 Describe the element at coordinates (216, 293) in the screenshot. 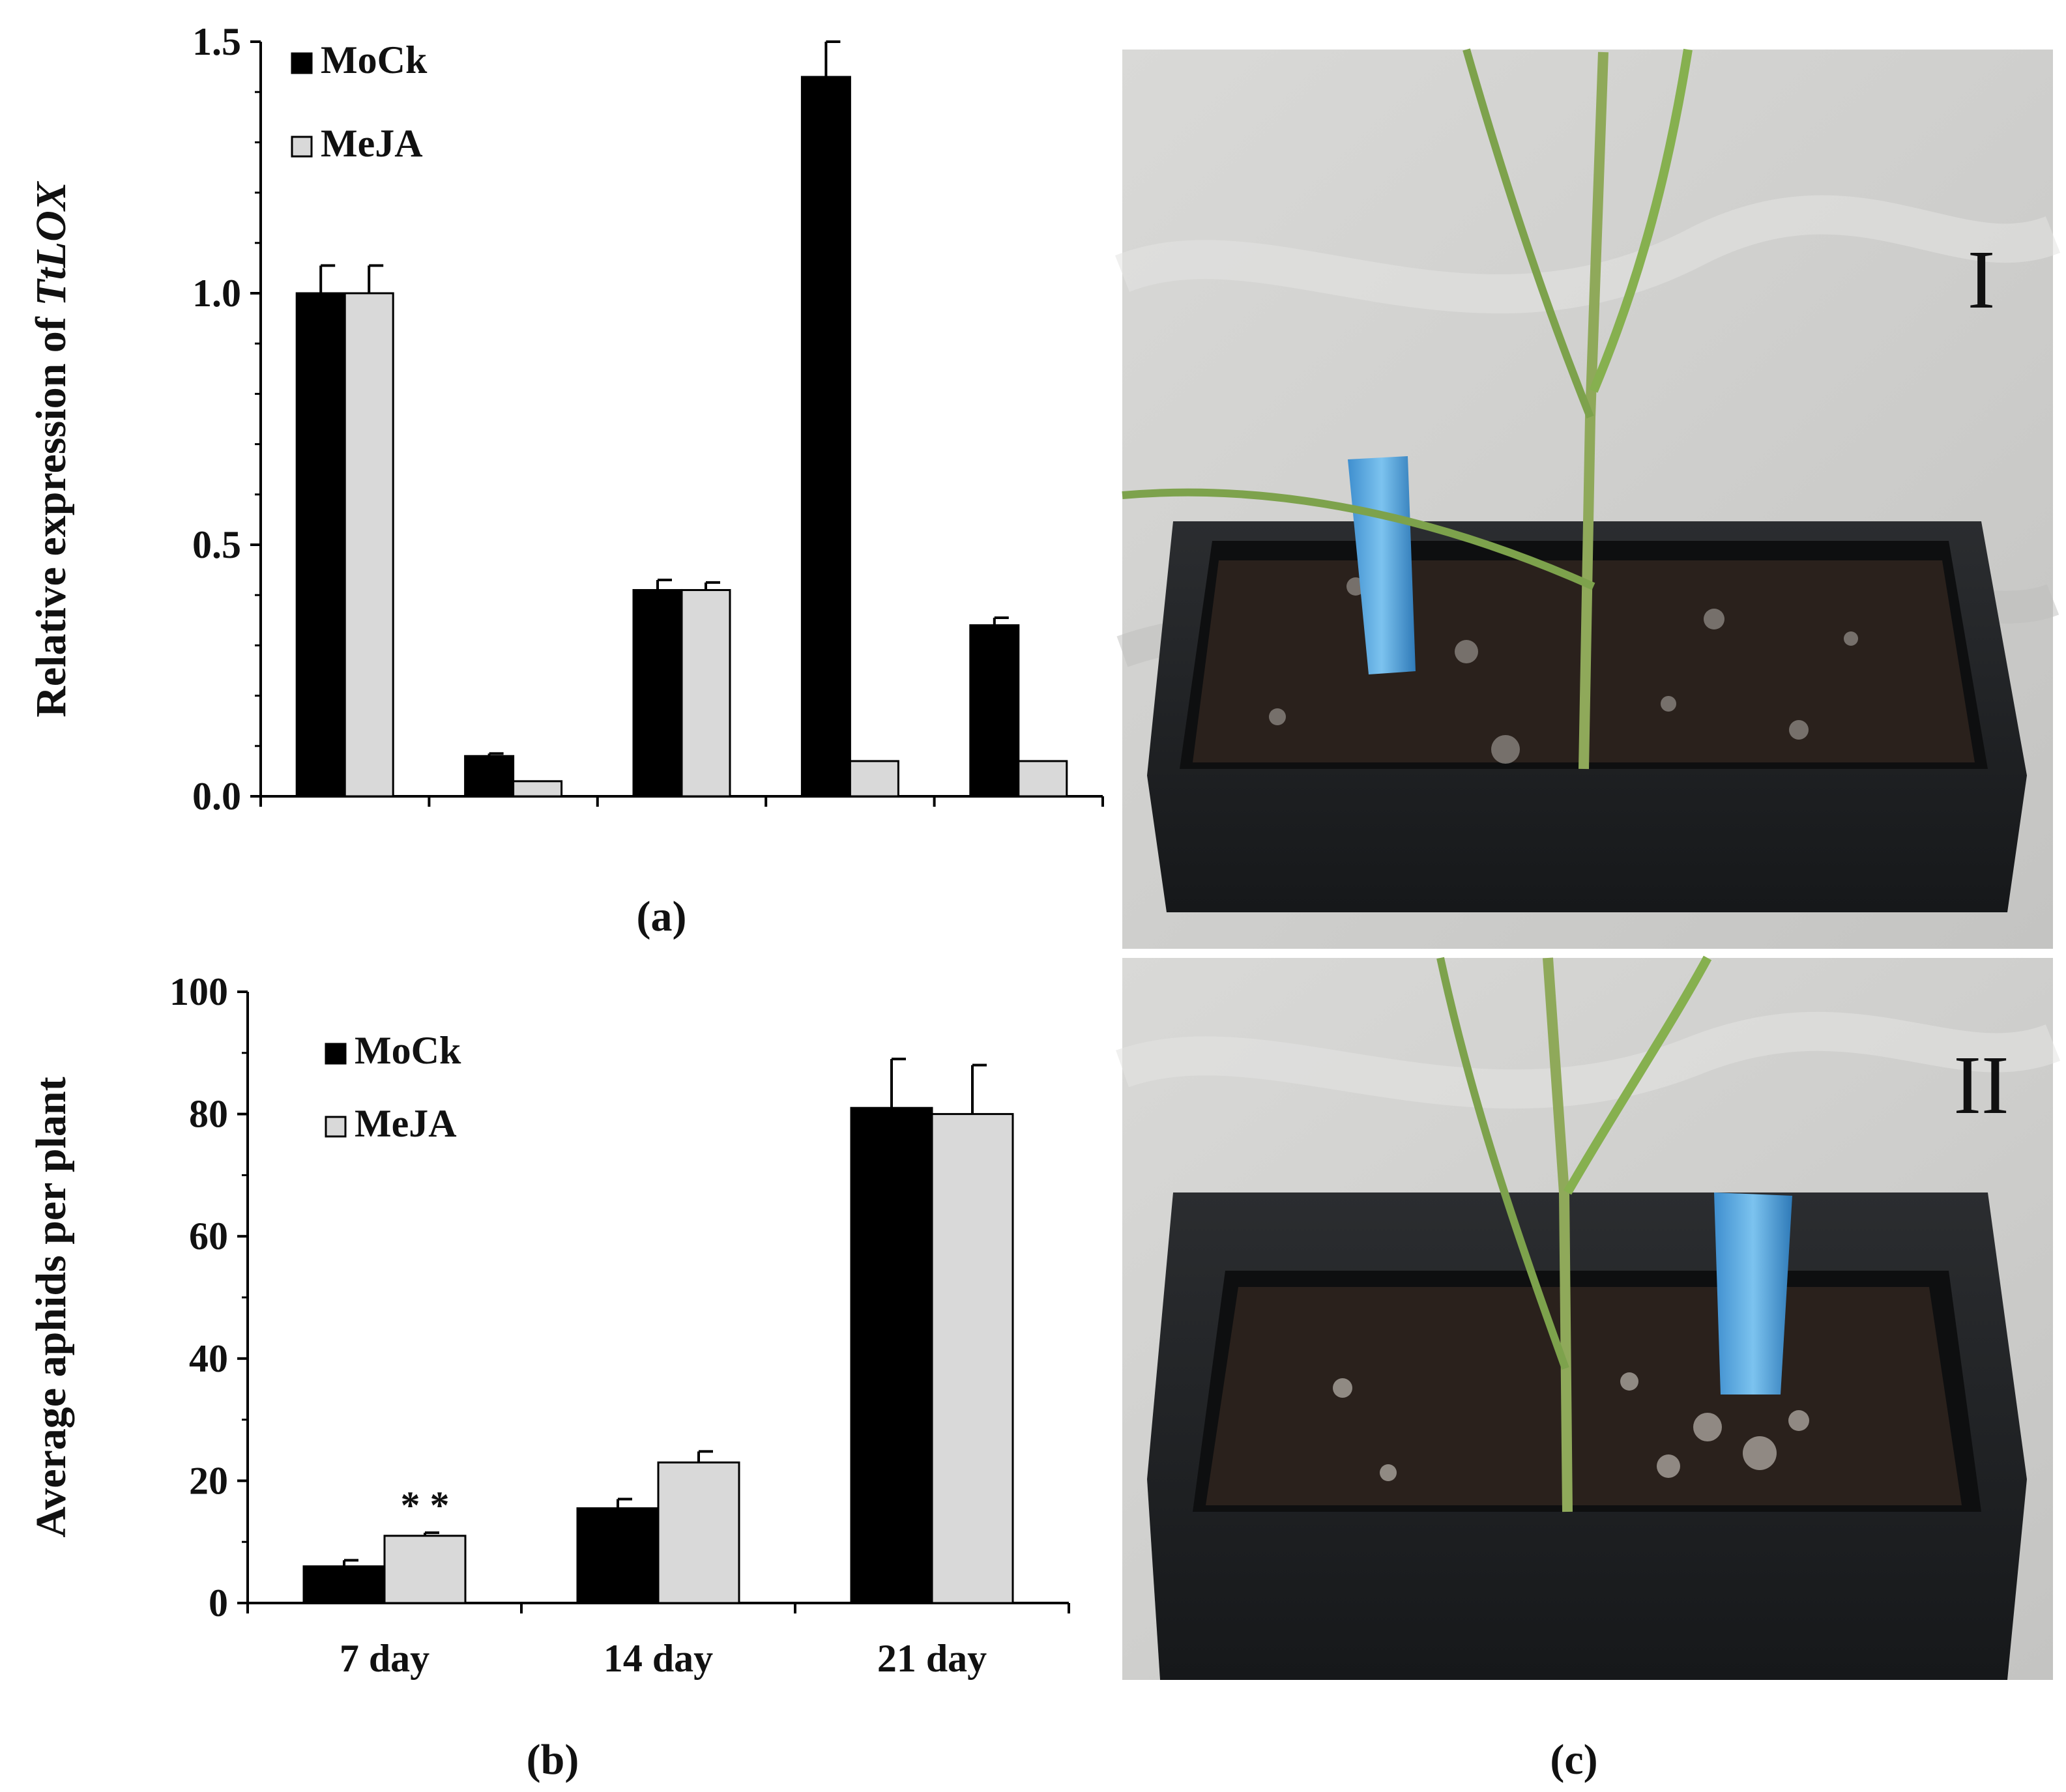

I see `y-tick-label: 1.0` at that location.